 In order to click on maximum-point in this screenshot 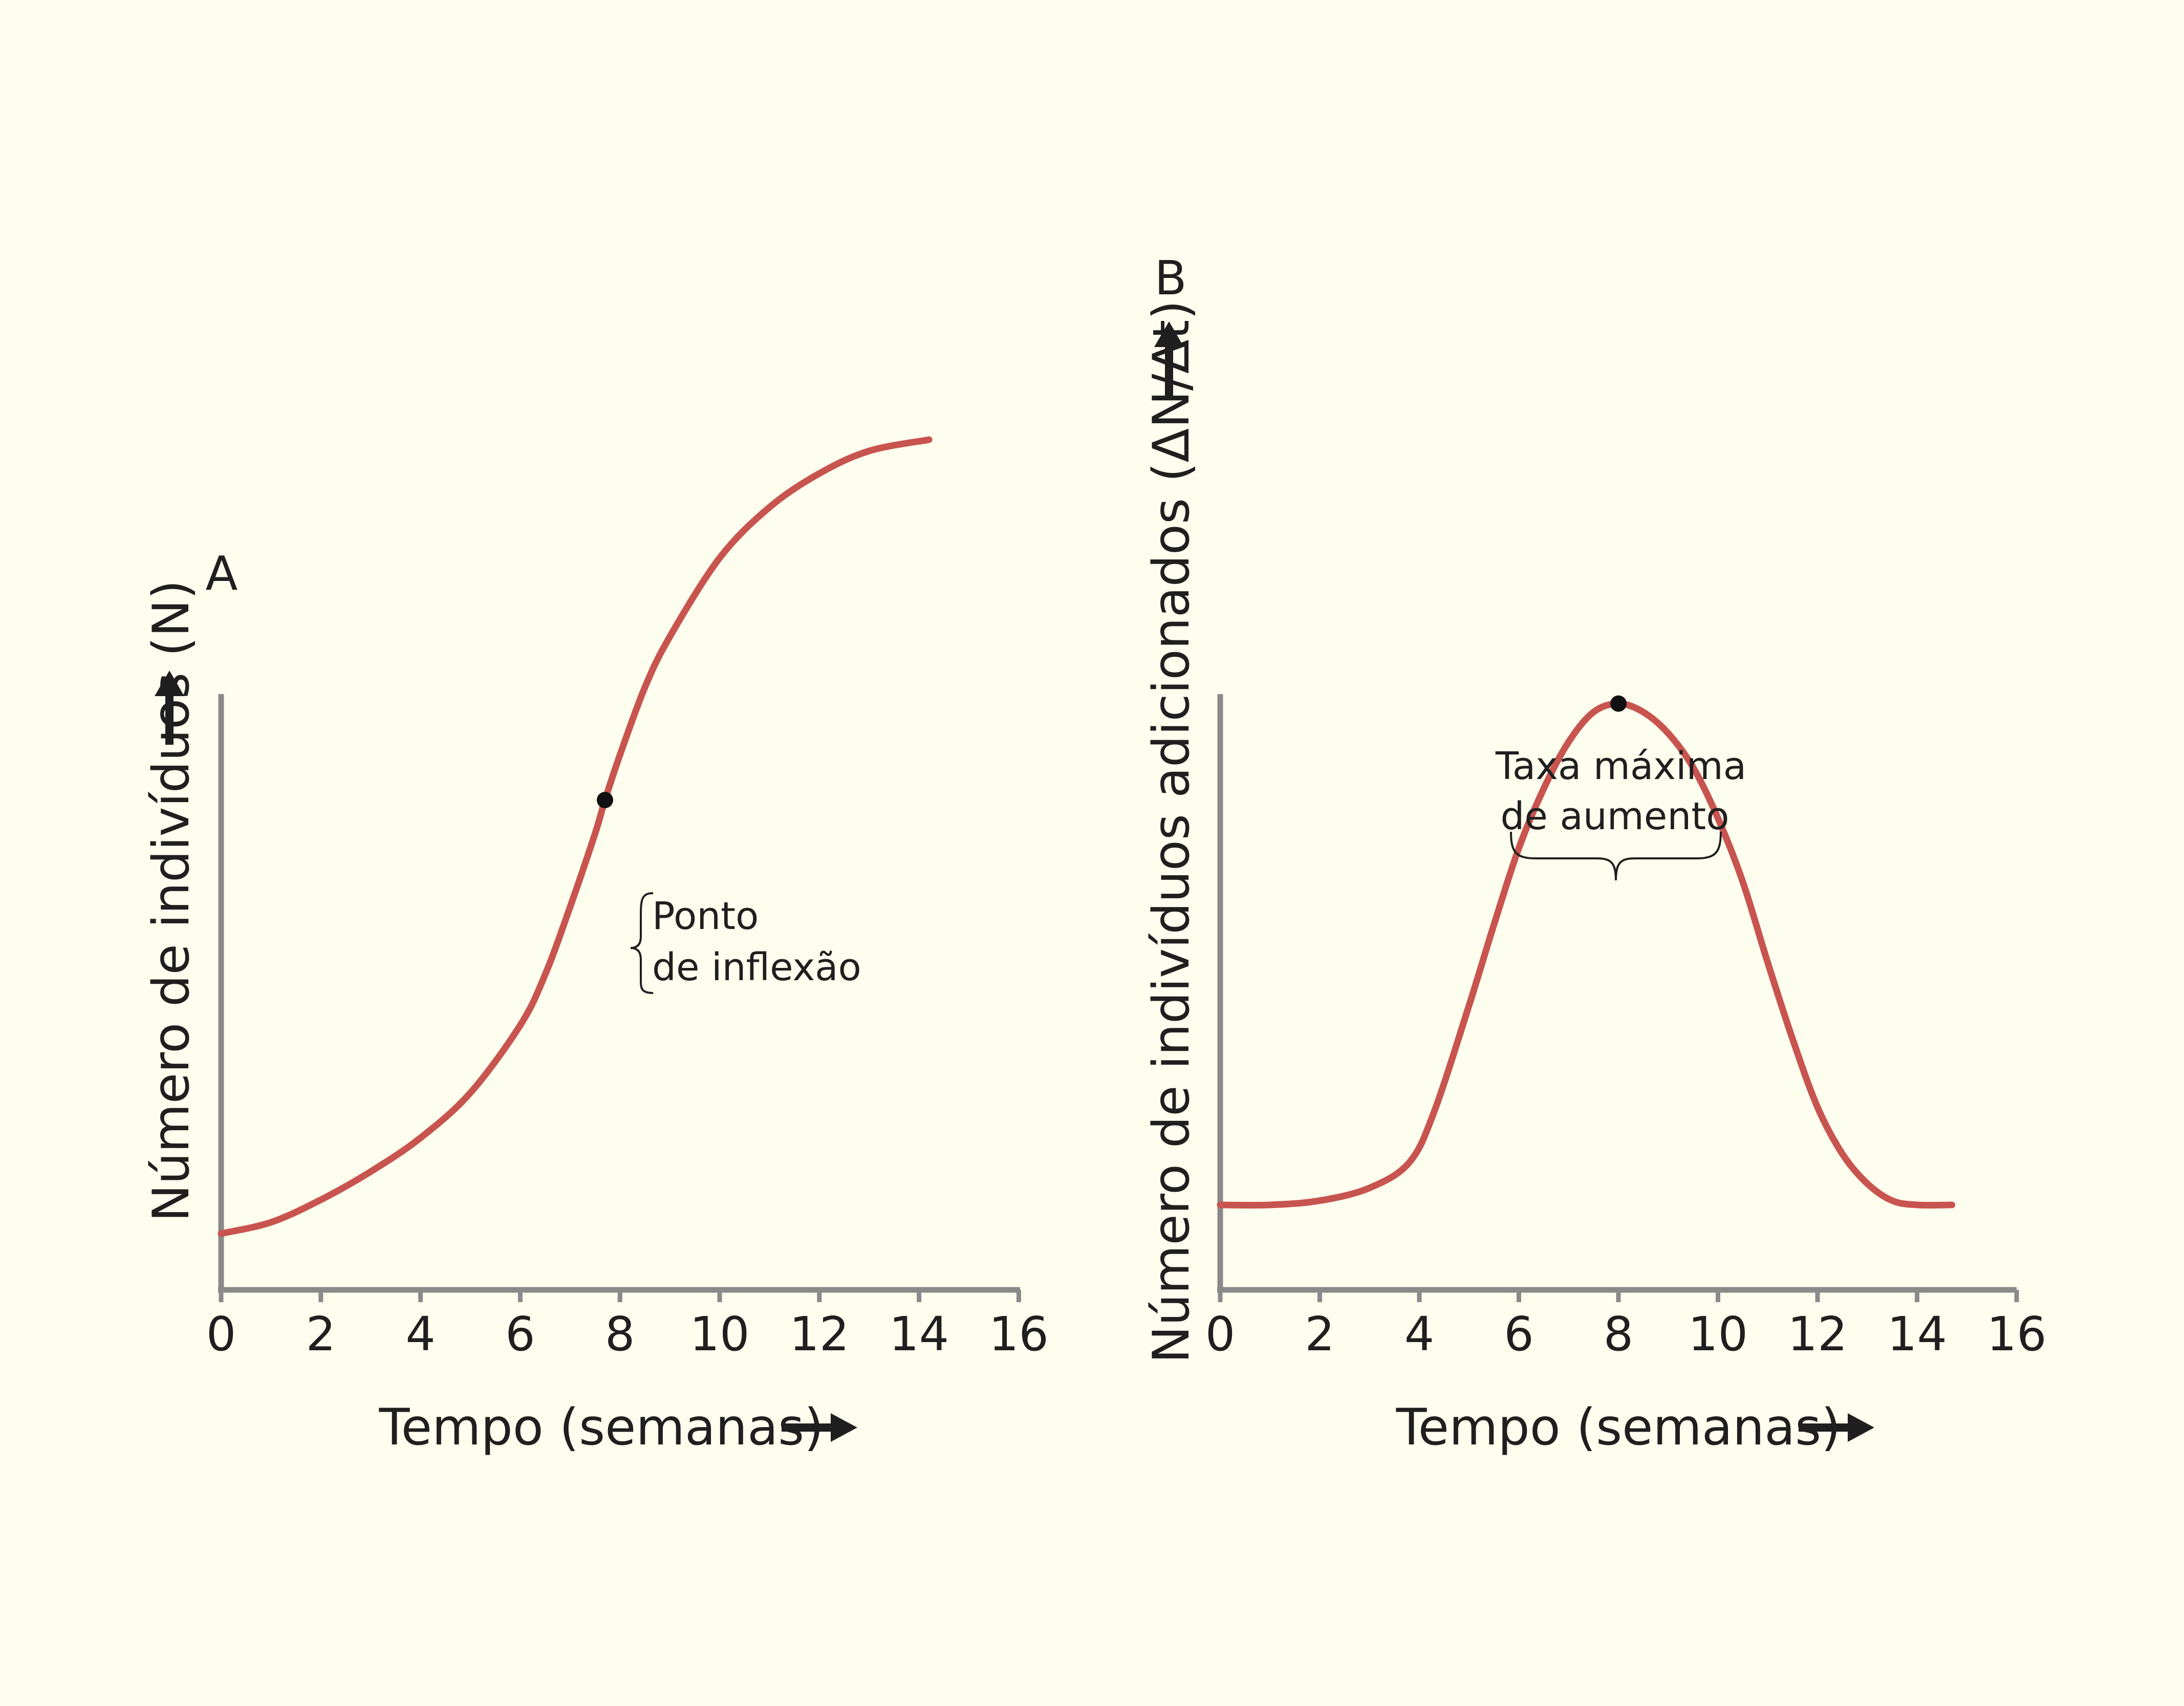, I will do `click(1618, 703)`.